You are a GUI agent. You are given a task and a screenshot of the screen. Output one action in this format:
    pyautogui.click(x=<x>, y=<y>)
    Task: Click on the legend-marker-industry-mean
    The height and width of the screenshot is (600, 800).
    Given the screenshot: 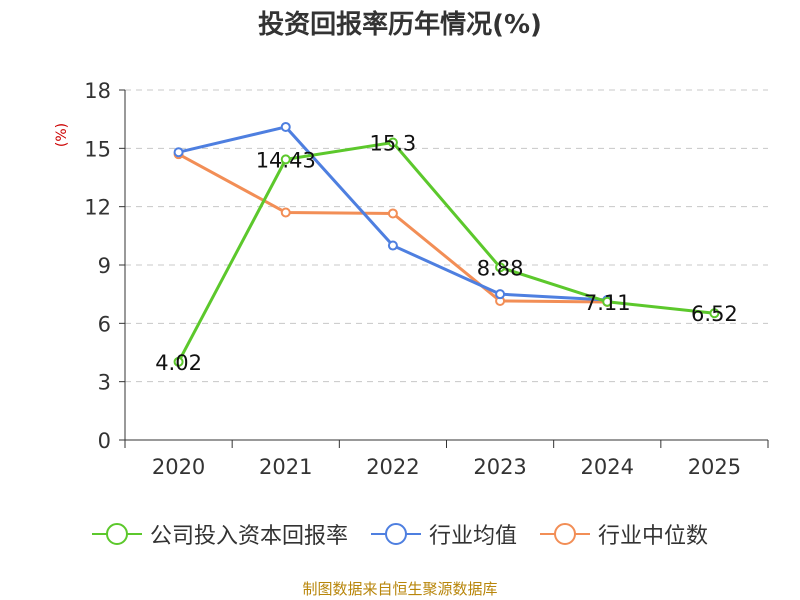 What is the action you would take?
    pyautogui.click(x=395, y=534)
    